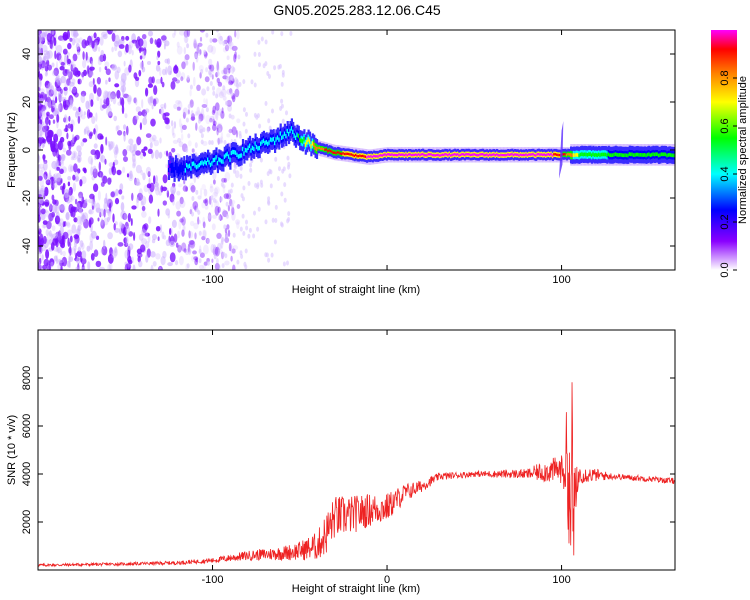 This screenshot has width=750, height=600. What do you see at coordinates (725, 269) in the screenshot?
I see `colorbar-tick-label: 0.0` at bounding box center [725, 269].